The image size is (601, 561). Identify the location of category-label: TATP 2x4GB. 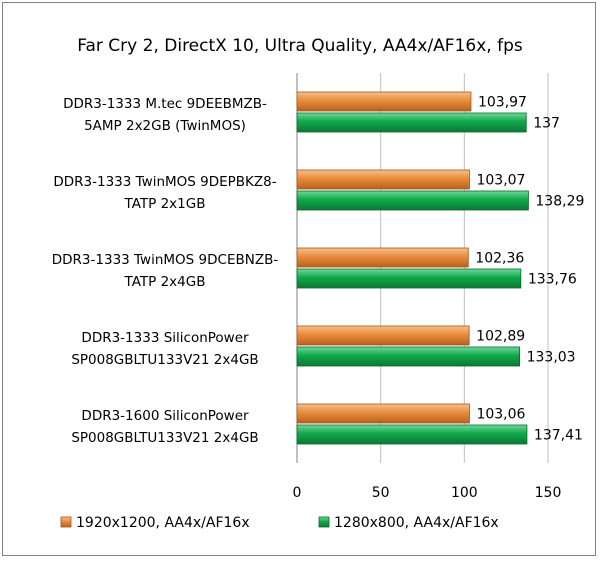
(165, 282).